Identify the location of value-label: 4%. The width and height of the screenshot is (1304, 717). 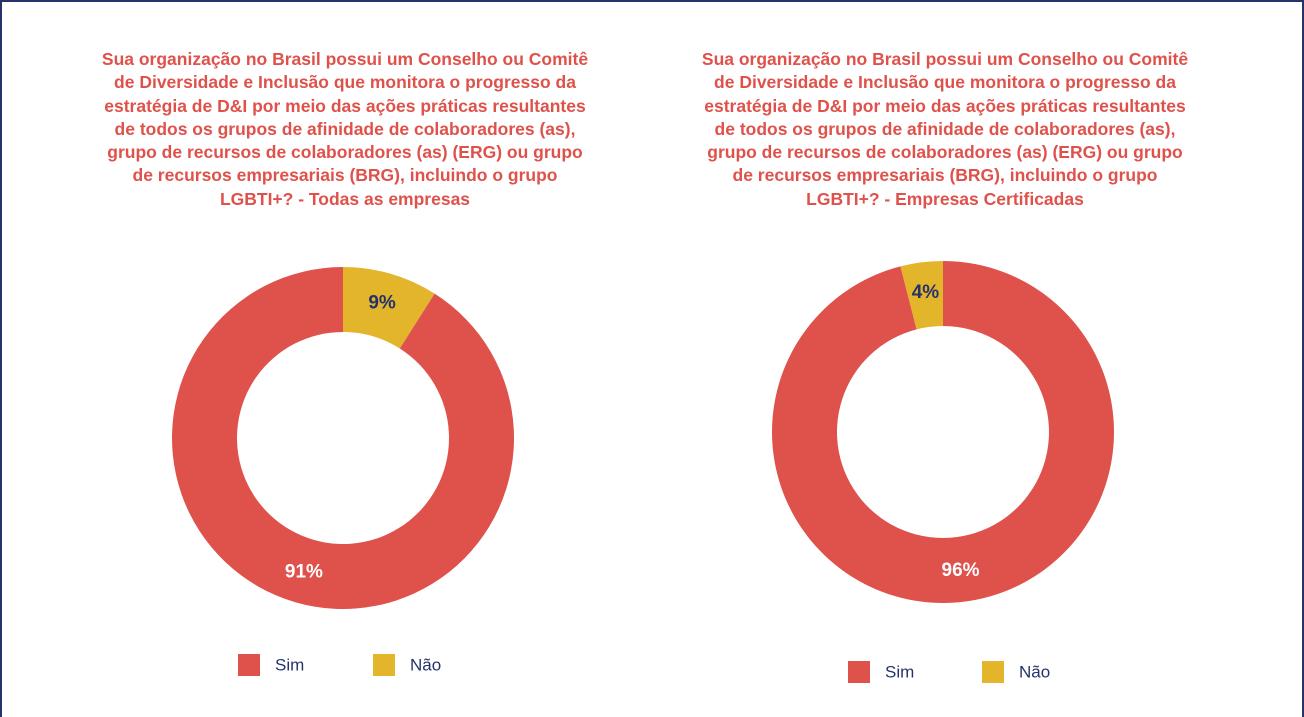
(926, 292).